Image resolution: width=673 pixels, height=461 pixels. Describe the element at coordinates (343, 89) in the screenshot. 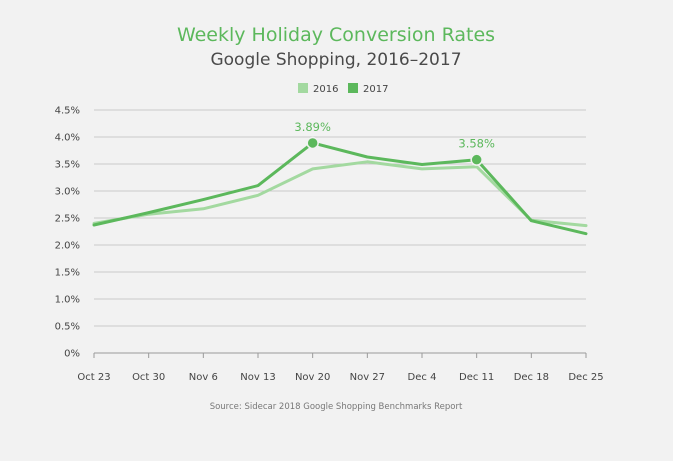

I see `legend: 2016 2017` at that location.